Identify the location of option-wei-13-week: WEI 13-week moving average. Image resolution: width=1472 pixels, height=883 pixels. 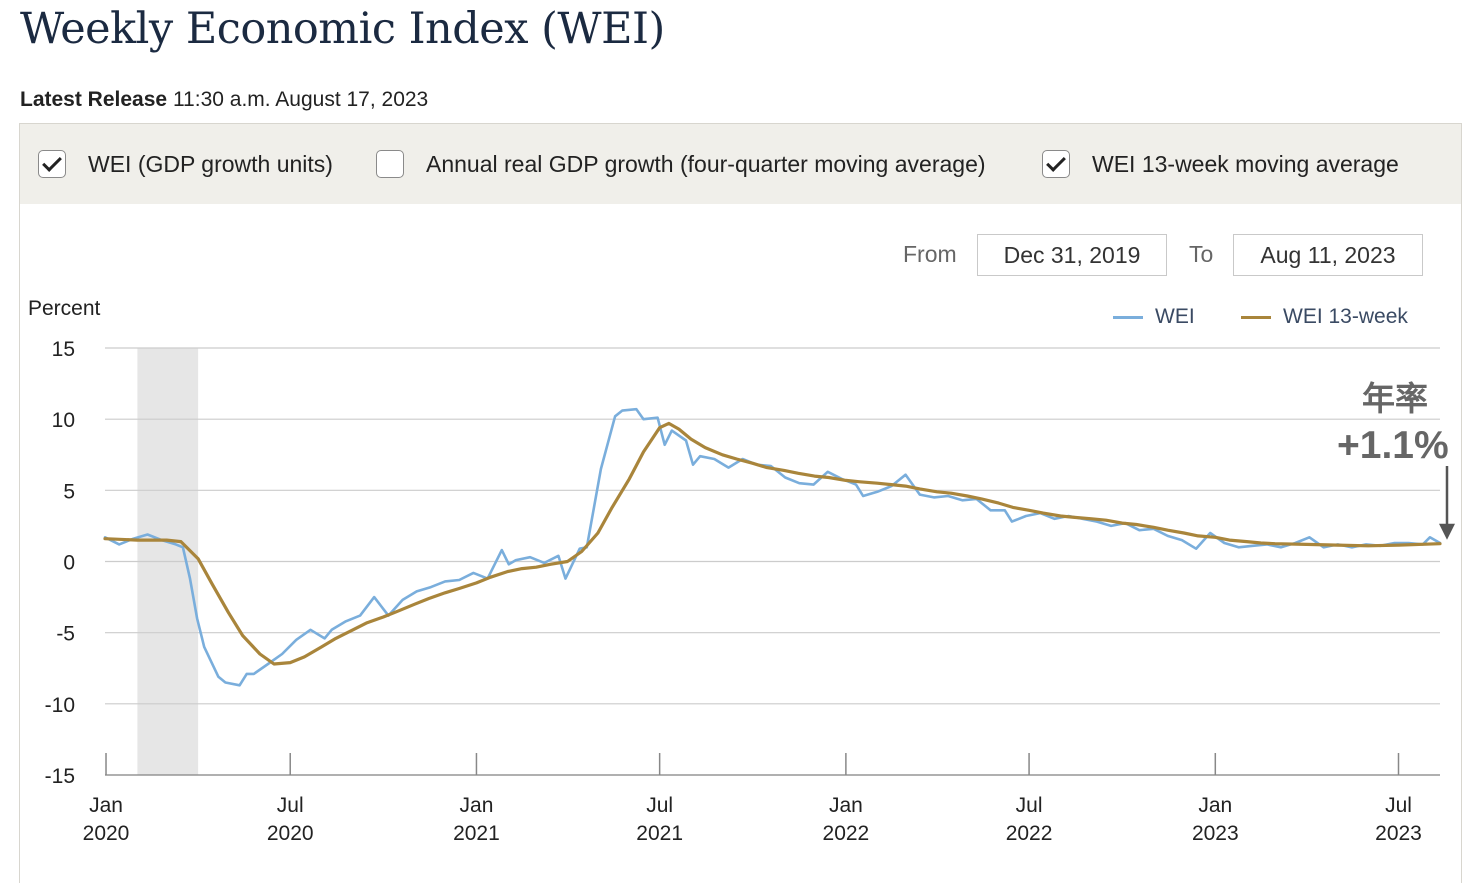
(1220, 164).